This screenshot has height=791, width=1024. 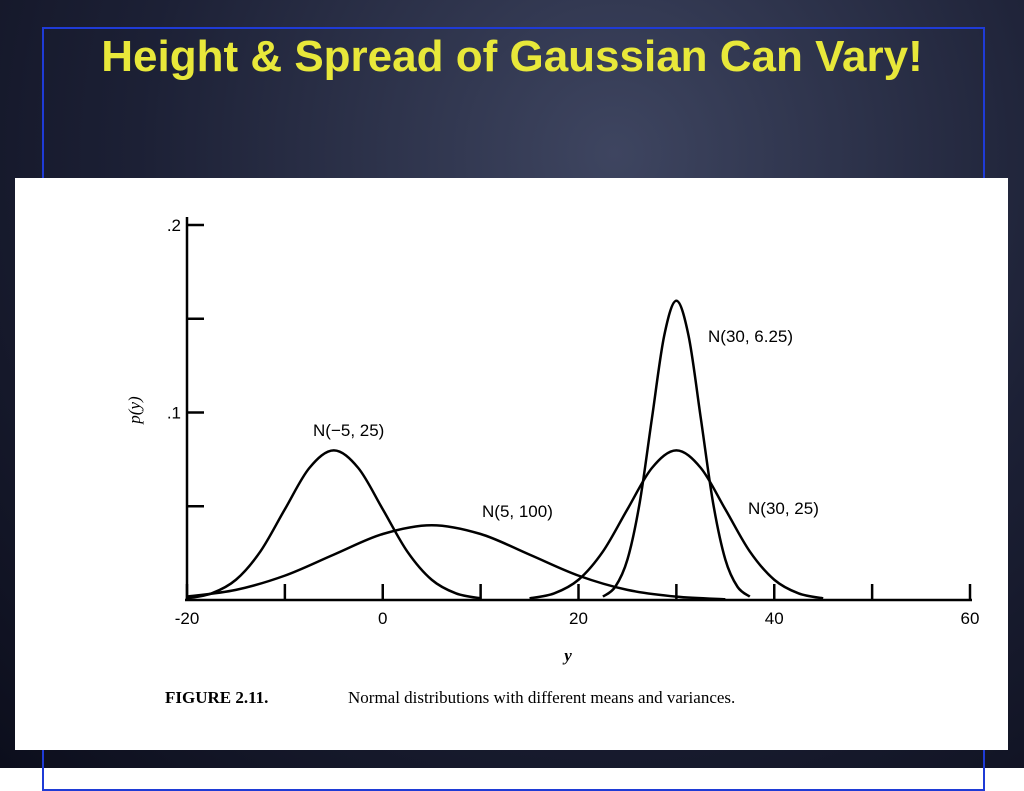 I want to click on x-tick-label: 20, so click(x=578, y=618).